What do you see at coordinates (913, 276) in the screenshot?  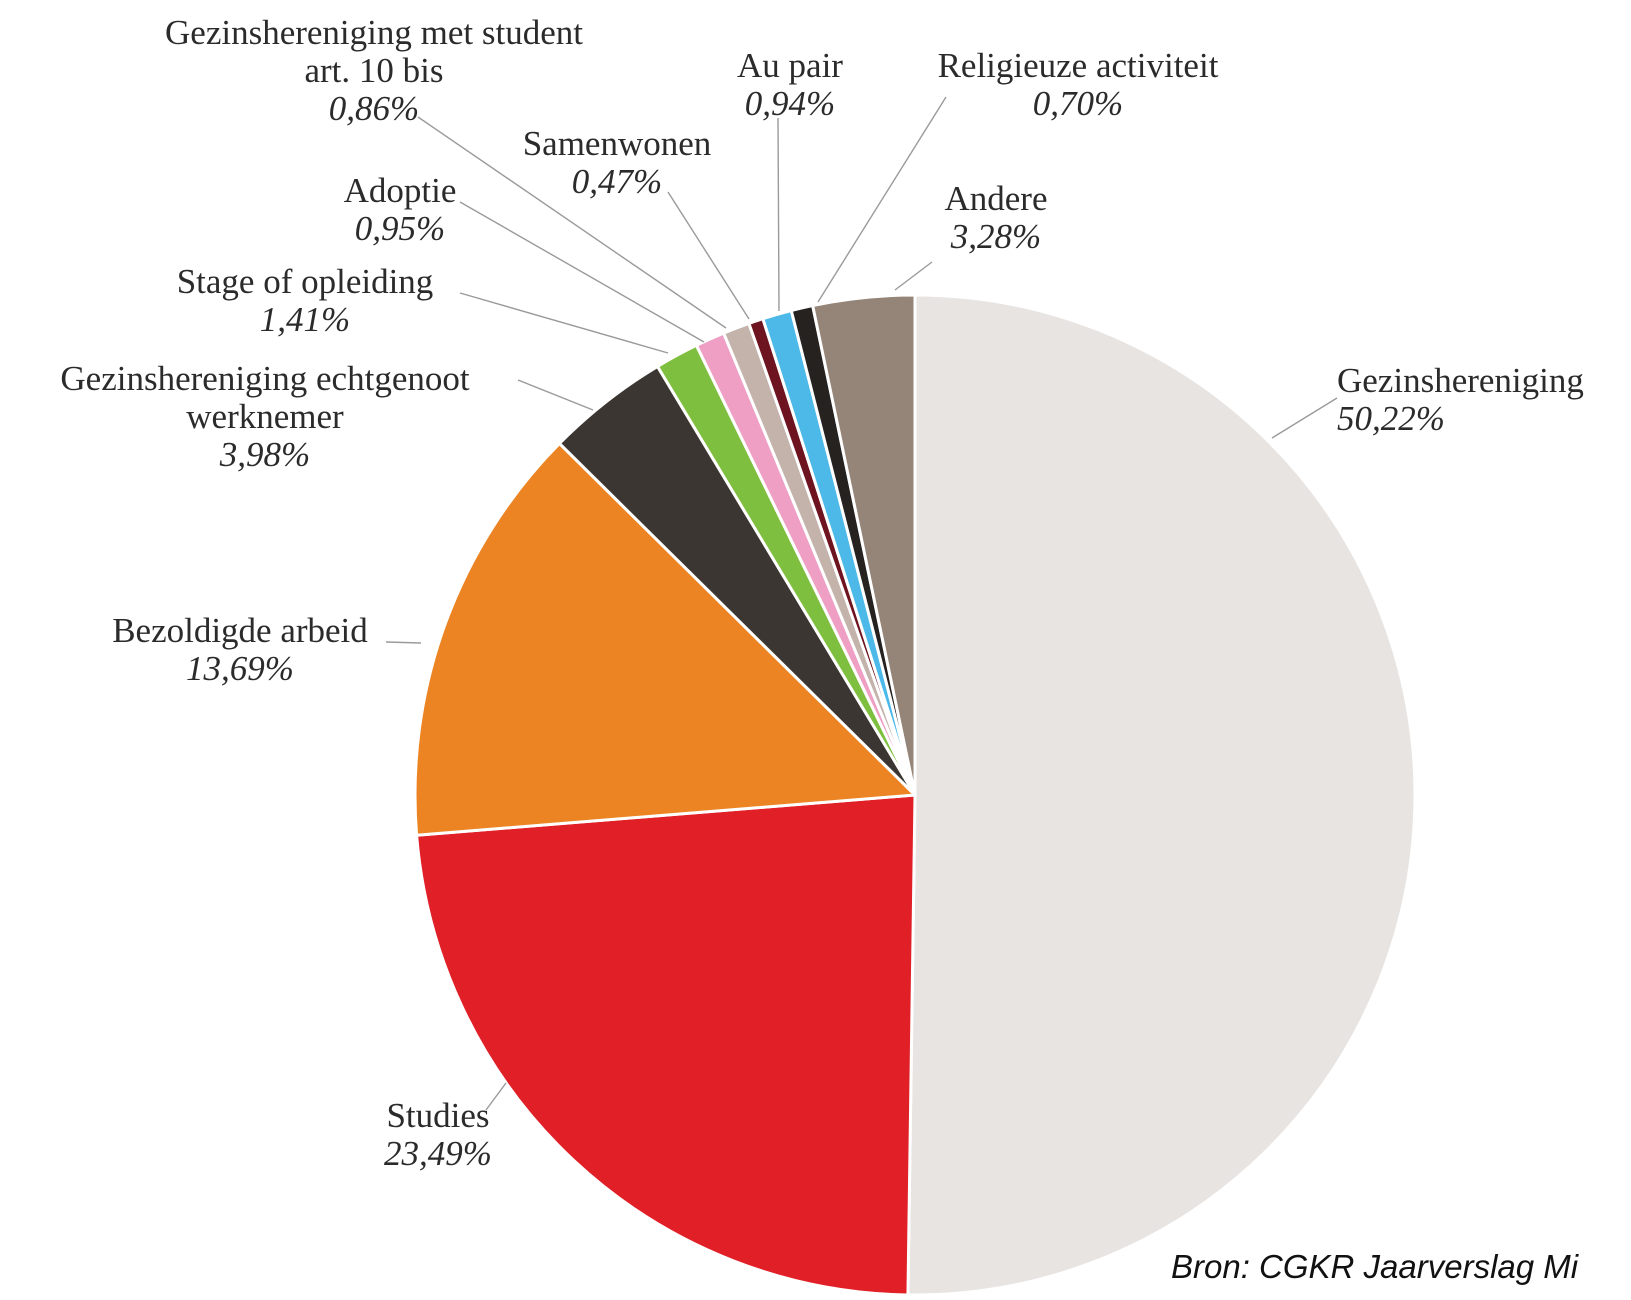 I see `leader-line-andere` at bounding box center [913, 276].